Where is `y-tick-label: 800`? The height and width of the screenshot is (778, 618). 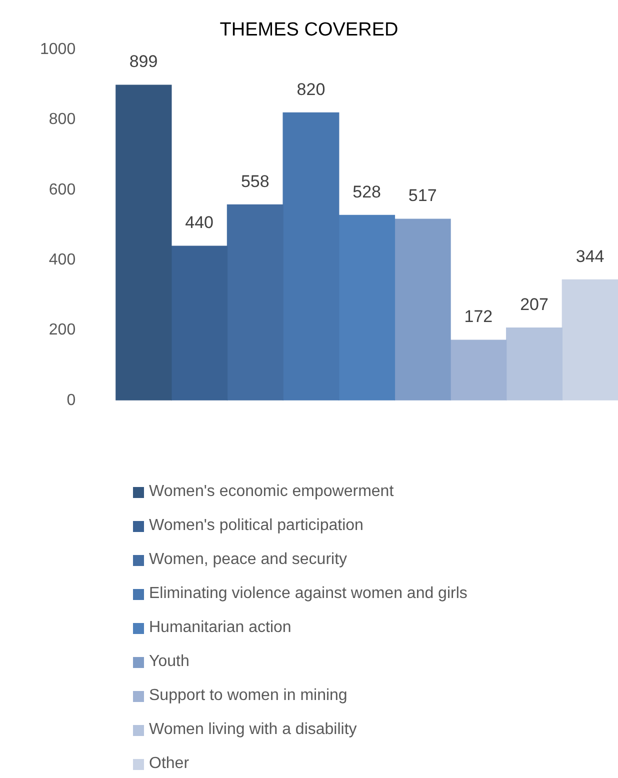 y-tick-label: 800 is located at coordinates (62, 119).